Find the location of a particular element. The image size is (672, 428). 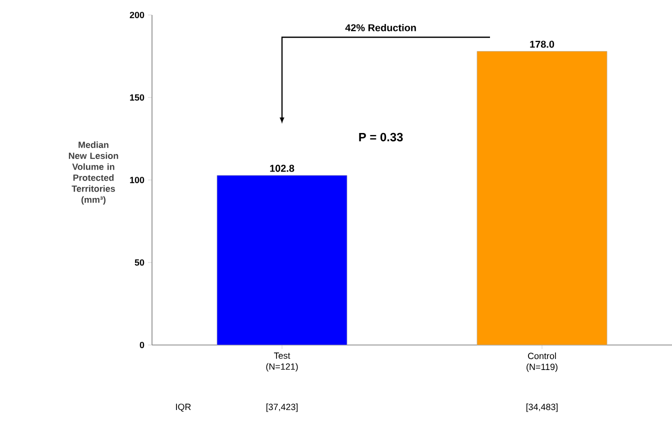

data-label: 178.0 is located at coordinates (542, 44).